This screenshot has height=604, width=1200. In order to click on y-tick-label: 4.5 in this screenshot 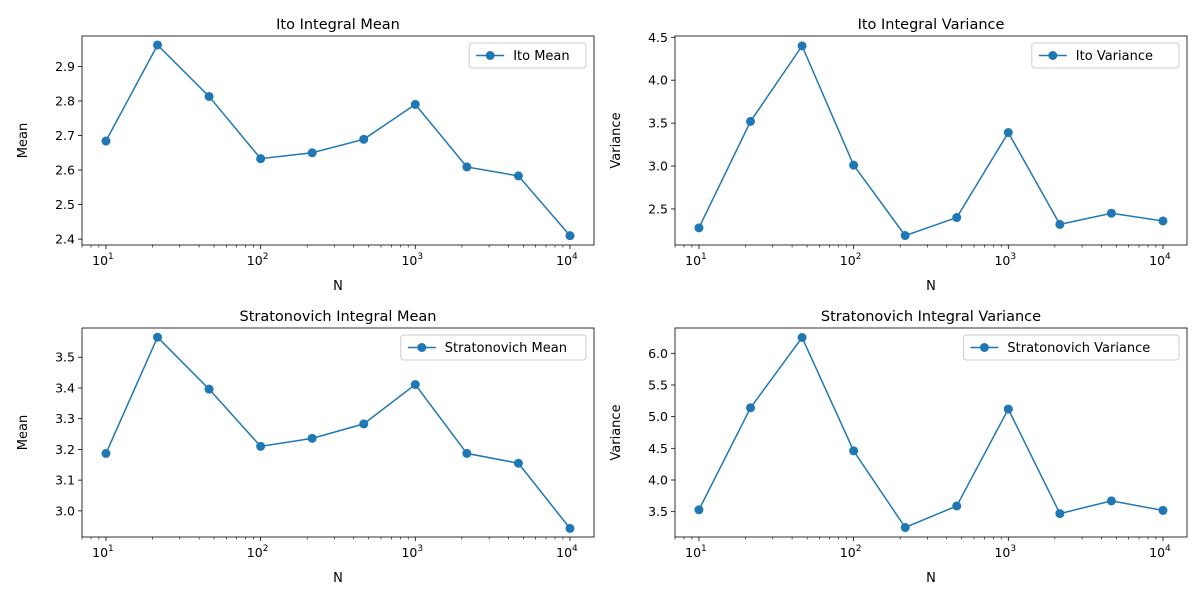, I will do `click(658, 37)`.